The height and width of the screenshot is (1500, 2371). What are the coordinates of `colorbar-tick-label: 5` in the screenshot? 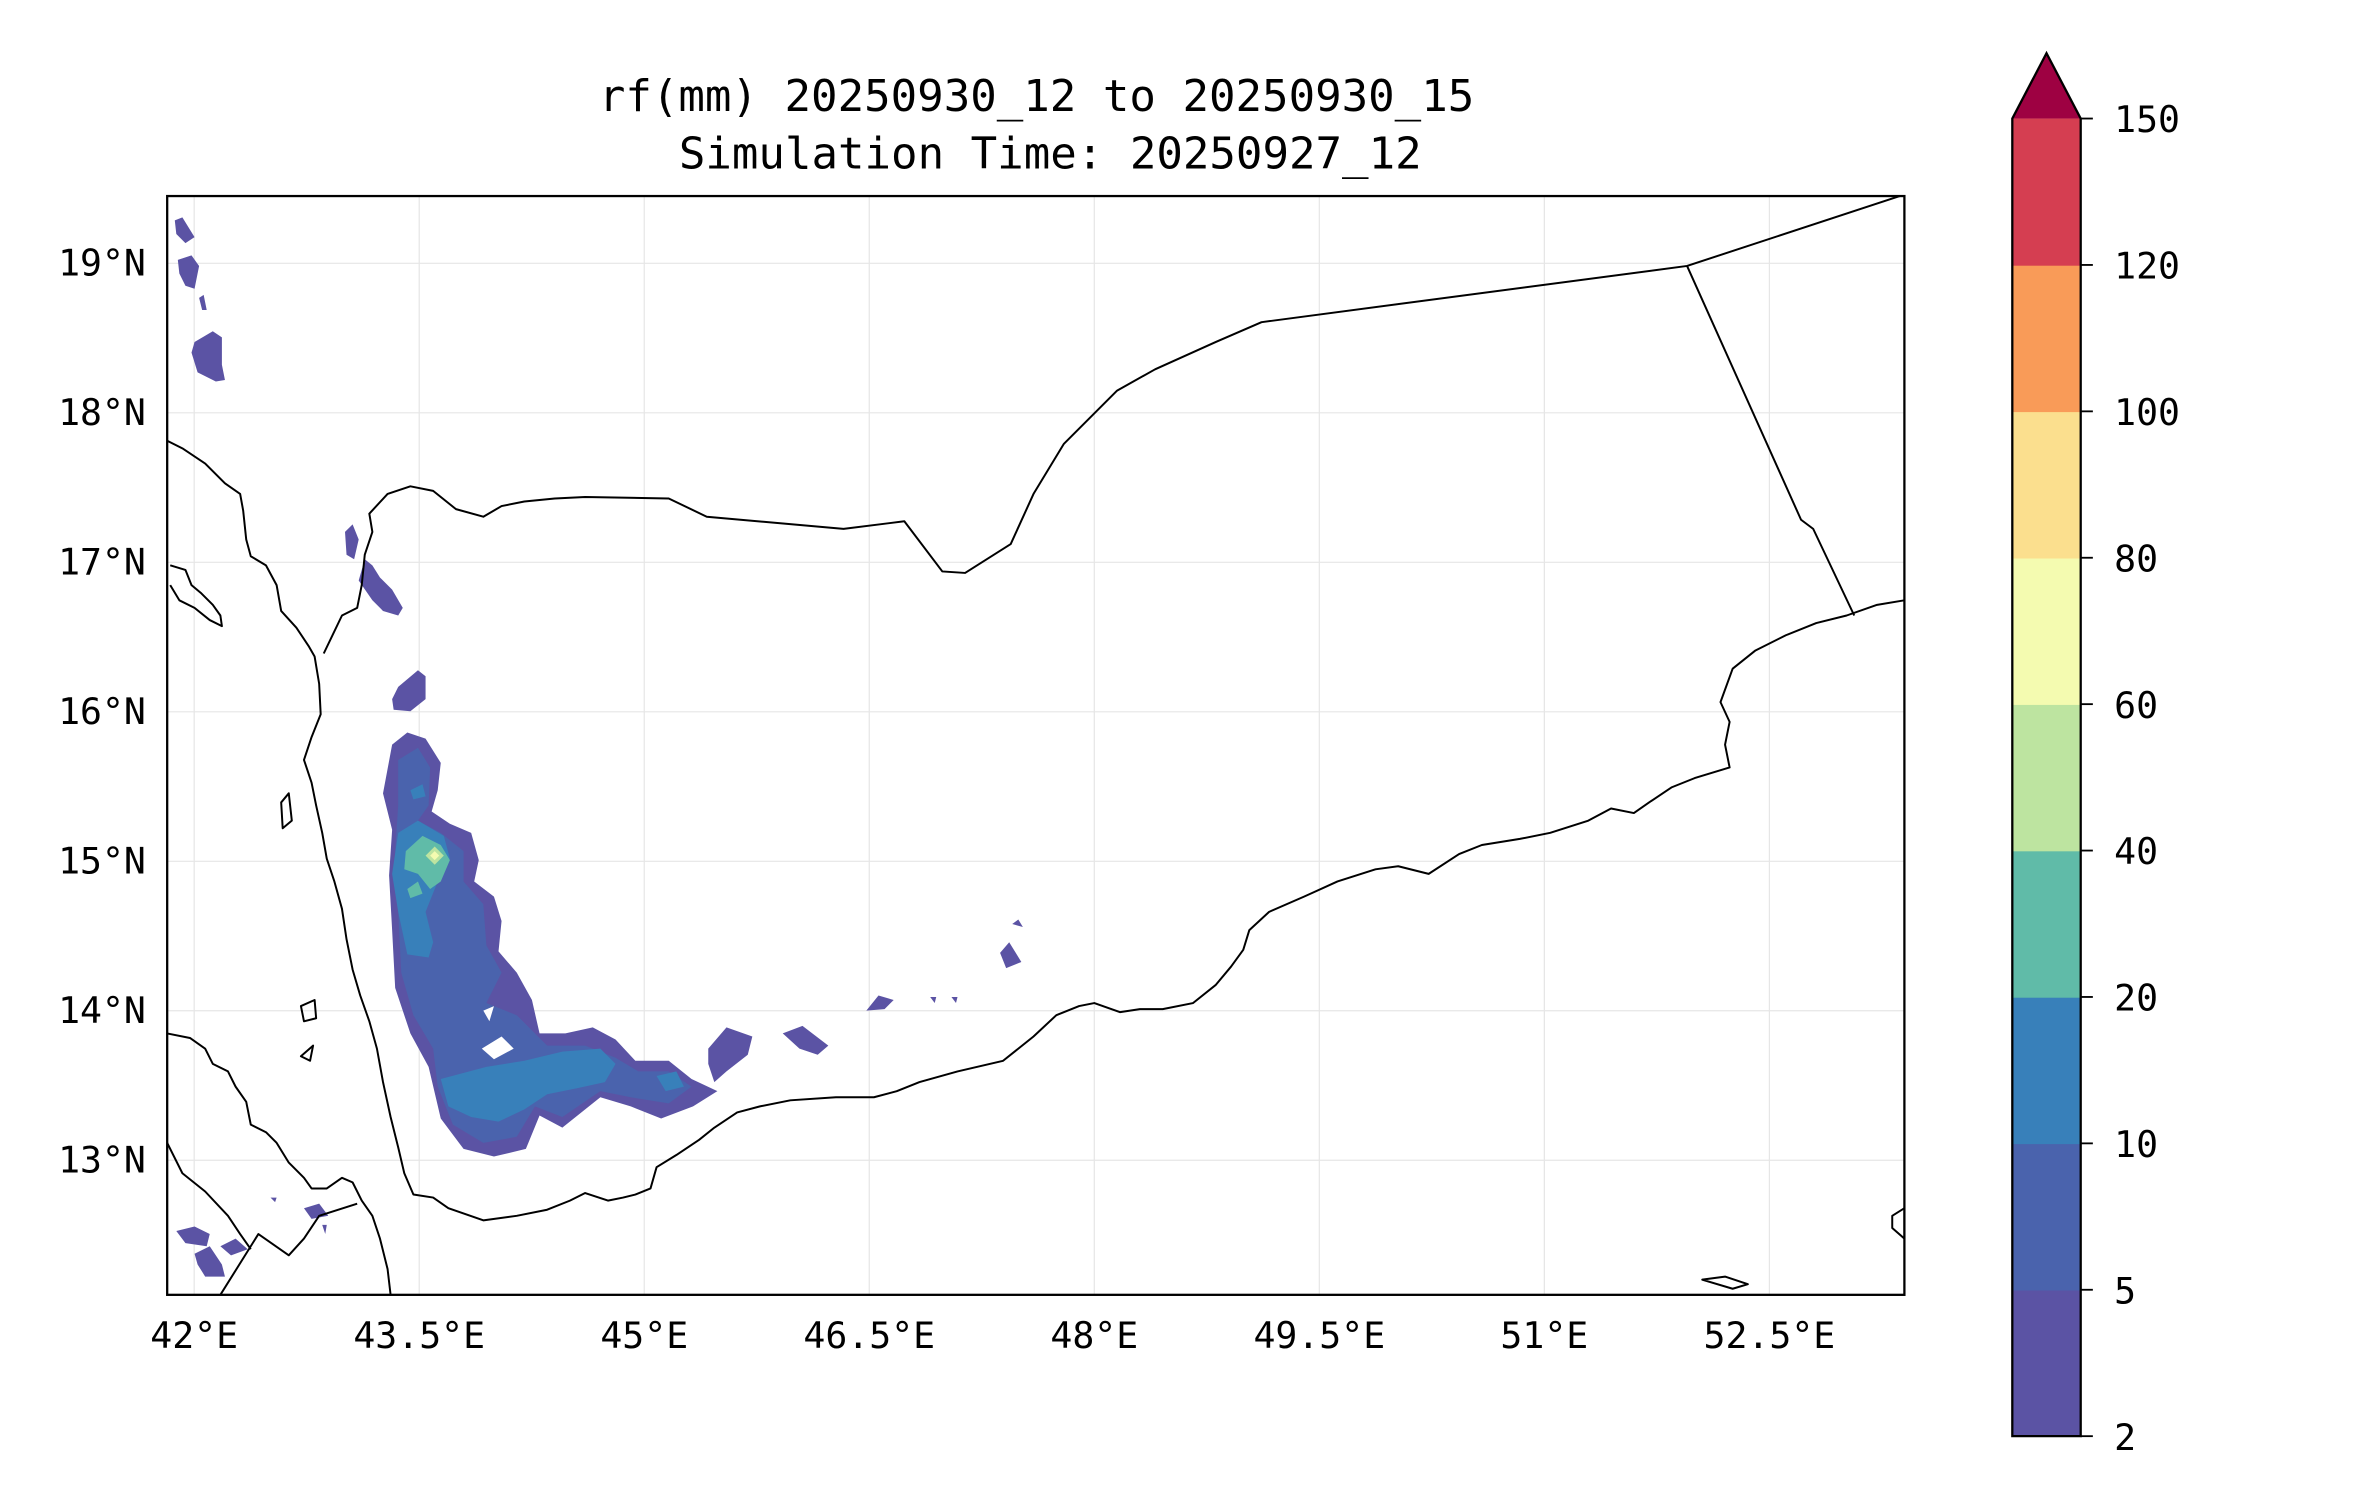 It's located at (2125, 1290).